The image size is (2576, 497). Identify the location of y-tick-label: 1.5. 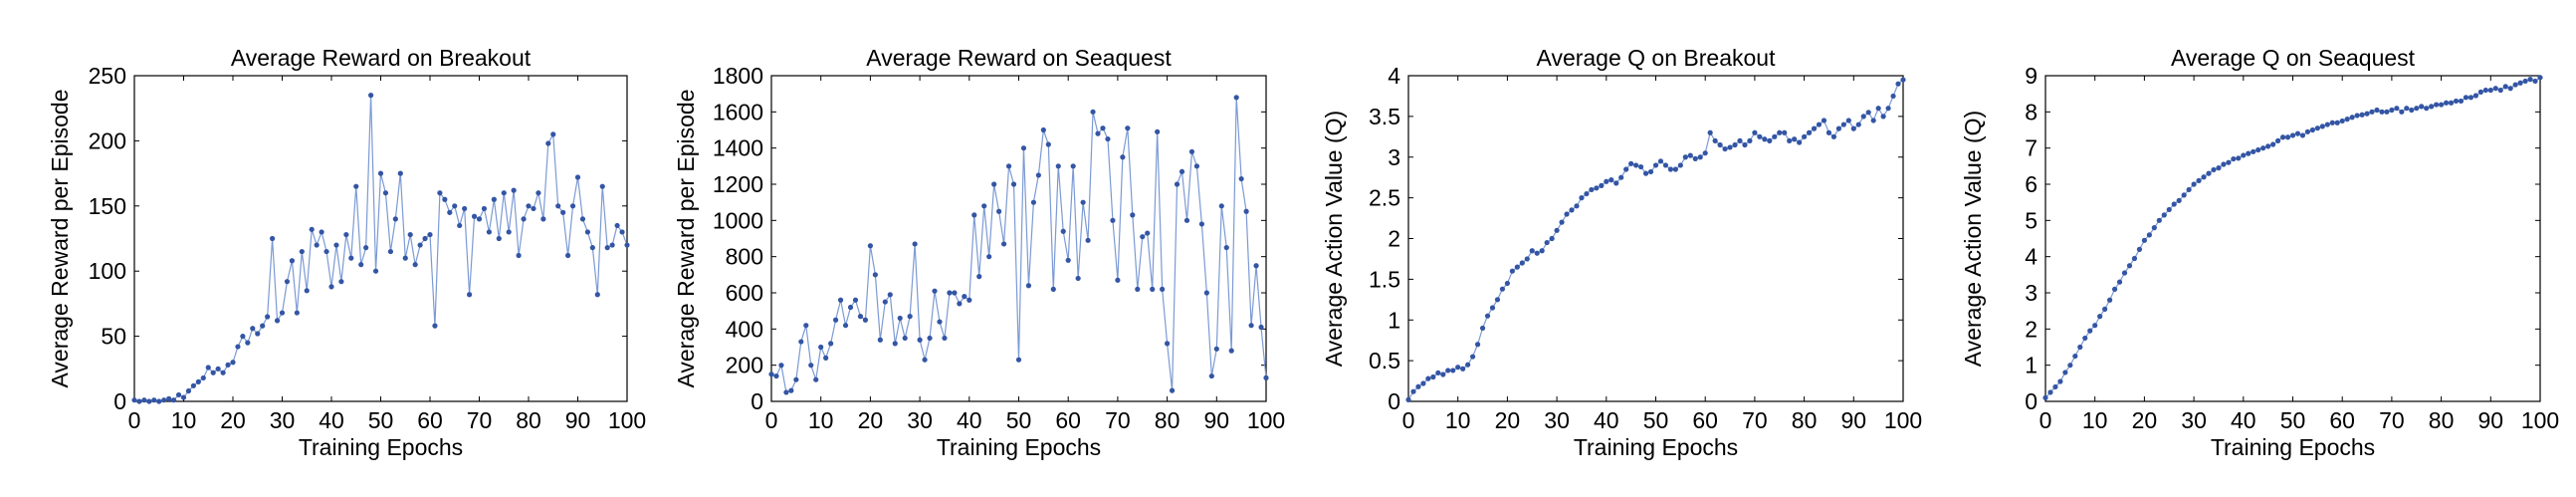
(1384, 279).